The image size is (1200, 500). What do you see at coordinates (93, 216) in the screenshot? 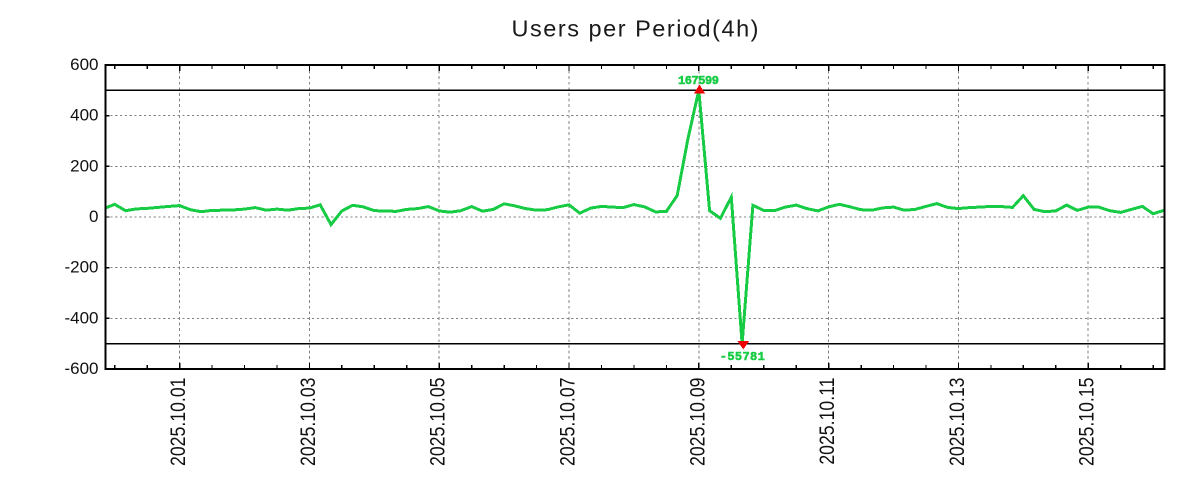
I see `svg-text: 0` at bounding box center [93, 216].